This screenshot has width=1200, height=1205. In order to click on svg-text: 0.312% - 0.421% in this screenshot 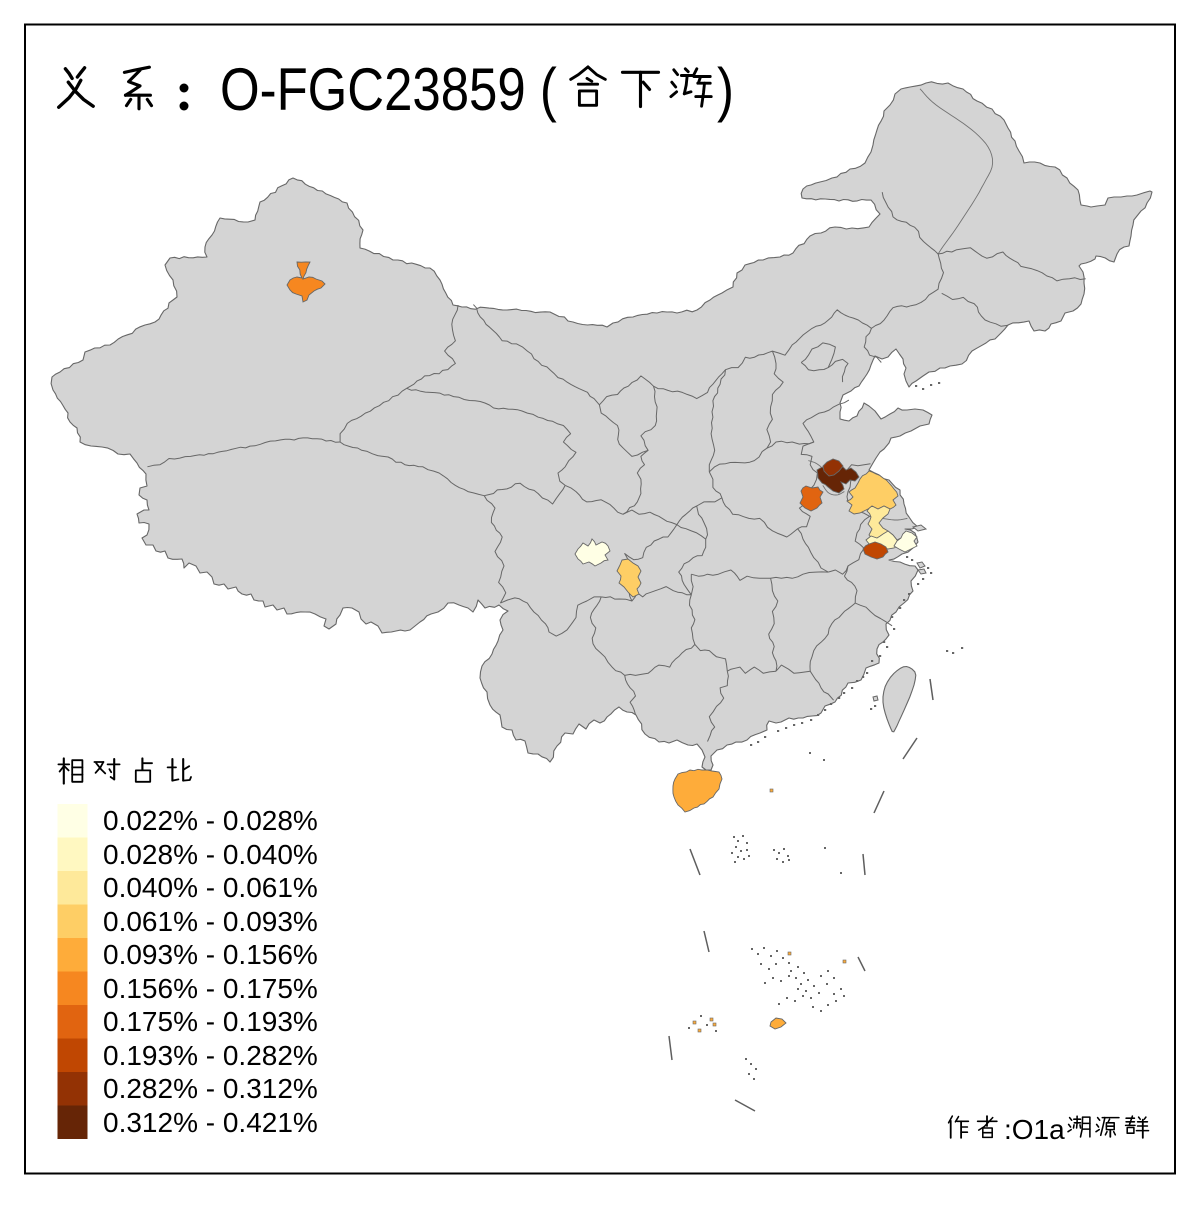, I will do `click(210, 1122)`.